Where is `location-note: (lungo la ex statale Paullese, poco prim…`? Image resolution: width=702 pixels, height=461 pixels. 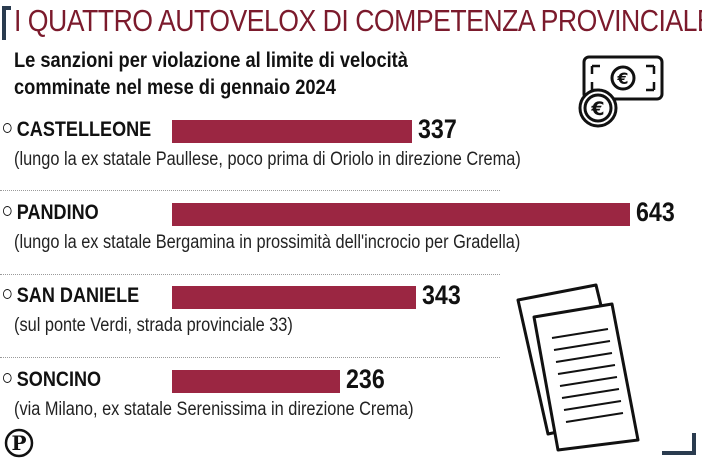
location-note: (lungo la ex statale Paullese, poco prim… is located at coordinates (267, 159).